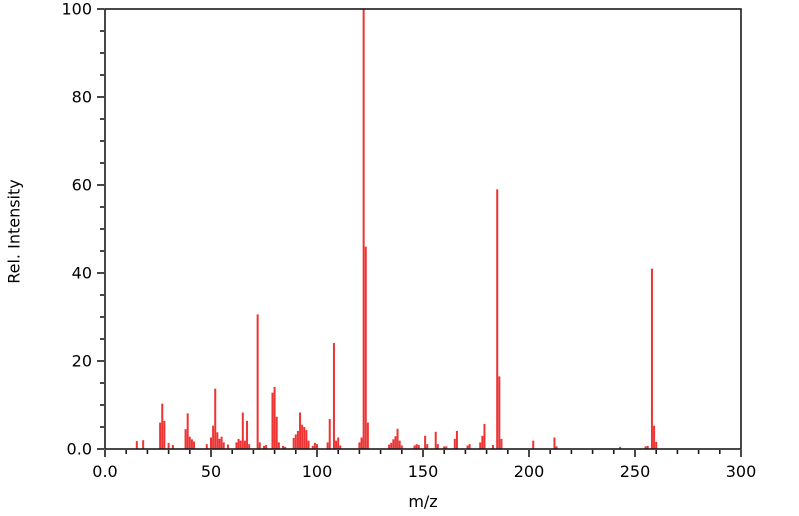  What do you see at coordinates (211, 471) in the screenshot?
I see `x-tick-label: 50` at bounding box center [211, 471].